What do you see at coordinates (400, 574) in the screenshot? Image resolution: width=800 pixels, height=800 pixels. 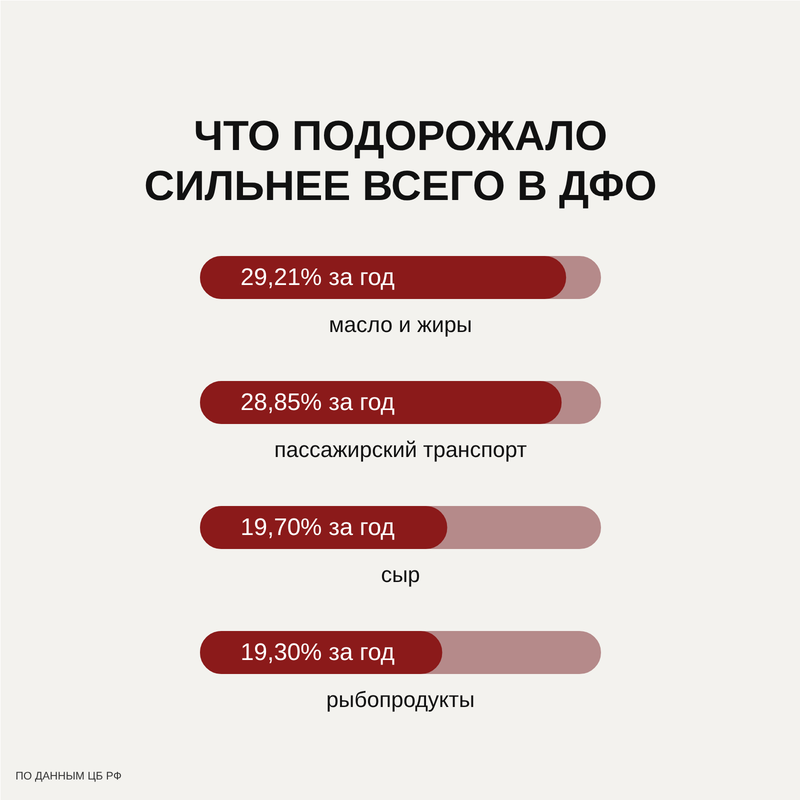 I see `y-tick-label: сыр` at bounding box center [400, 574].